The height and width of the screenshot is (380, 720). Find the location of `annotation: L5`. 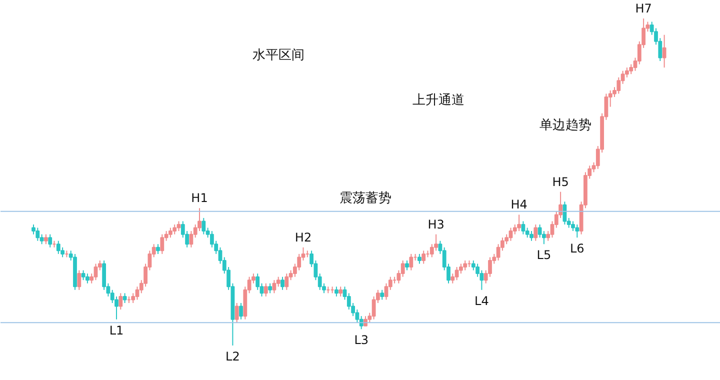

annotation: L5 is located at coordinates (544, 255).